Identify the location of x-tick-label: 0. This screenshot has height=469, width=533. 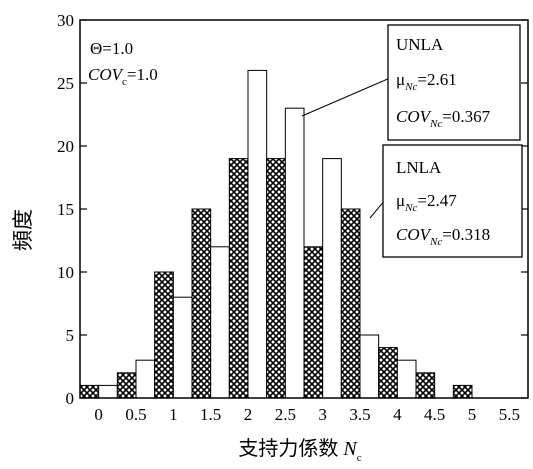
(98, 414).